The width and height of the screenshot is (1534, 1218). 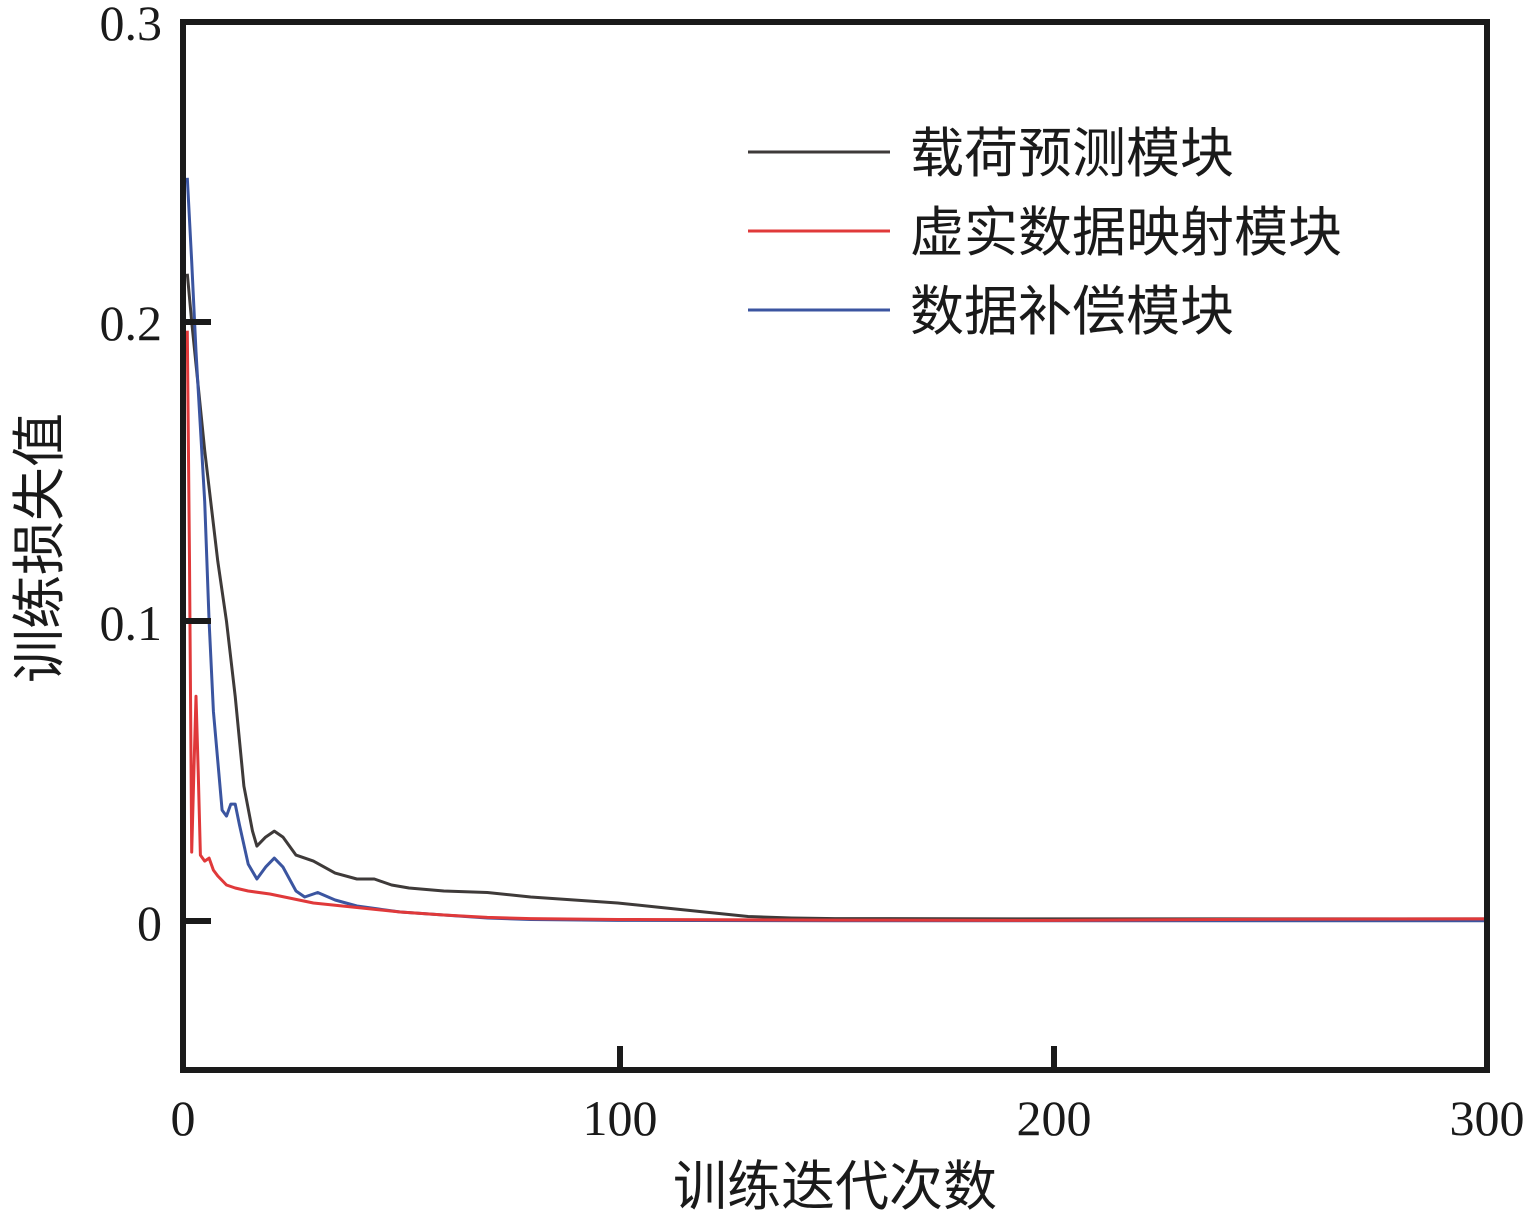 What do you see at coordinates (1072, 311) in the screenshot?
I see `legend-label-data-compensation: 数据补偿模块` at bounding box center [1072, 311].